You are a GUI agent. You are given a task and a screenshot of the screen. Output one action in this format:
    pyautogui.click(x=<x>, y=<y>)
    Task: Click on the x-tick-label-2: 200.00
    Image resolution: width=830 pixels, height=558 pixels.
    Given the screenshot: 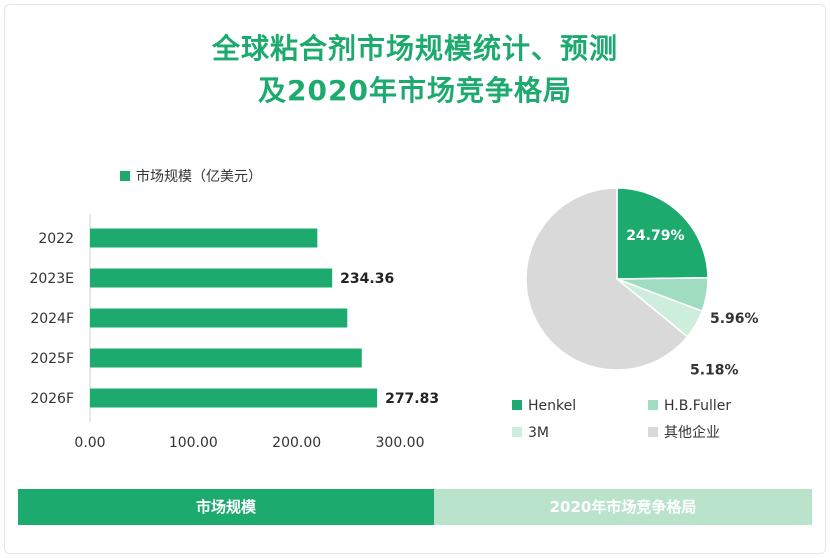 What is the action you would take?
    pyautogui.click(x=296, y=443)
    